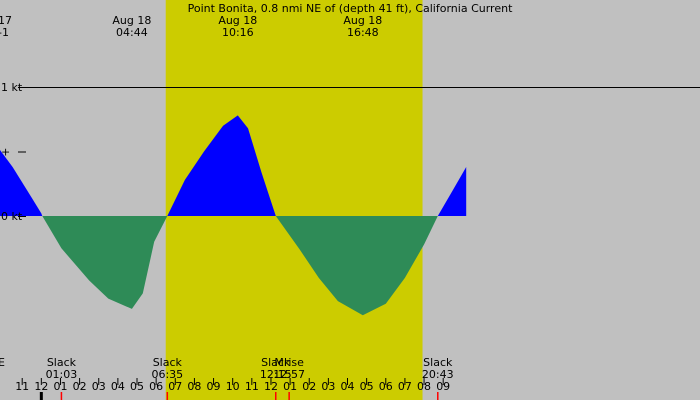 The image size is (700, 400). Describe the element at coordinates (4, 32) in the screenshot. I see `top-time-label: -1` at that location.